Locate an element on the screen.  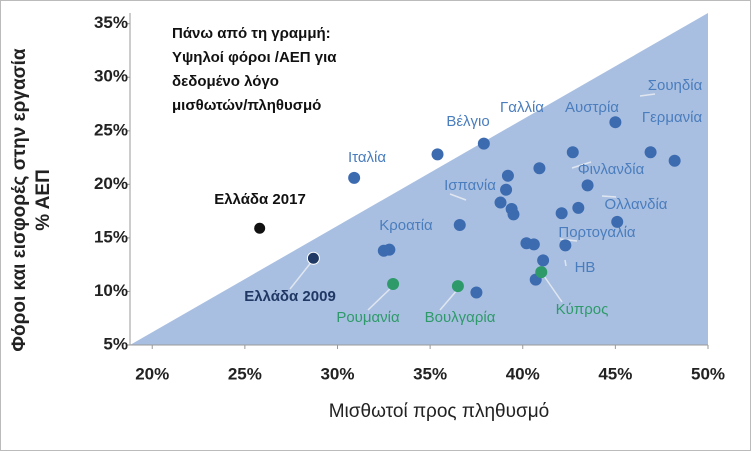
x-tick-label: 35% is located at coordinates (430, 373).